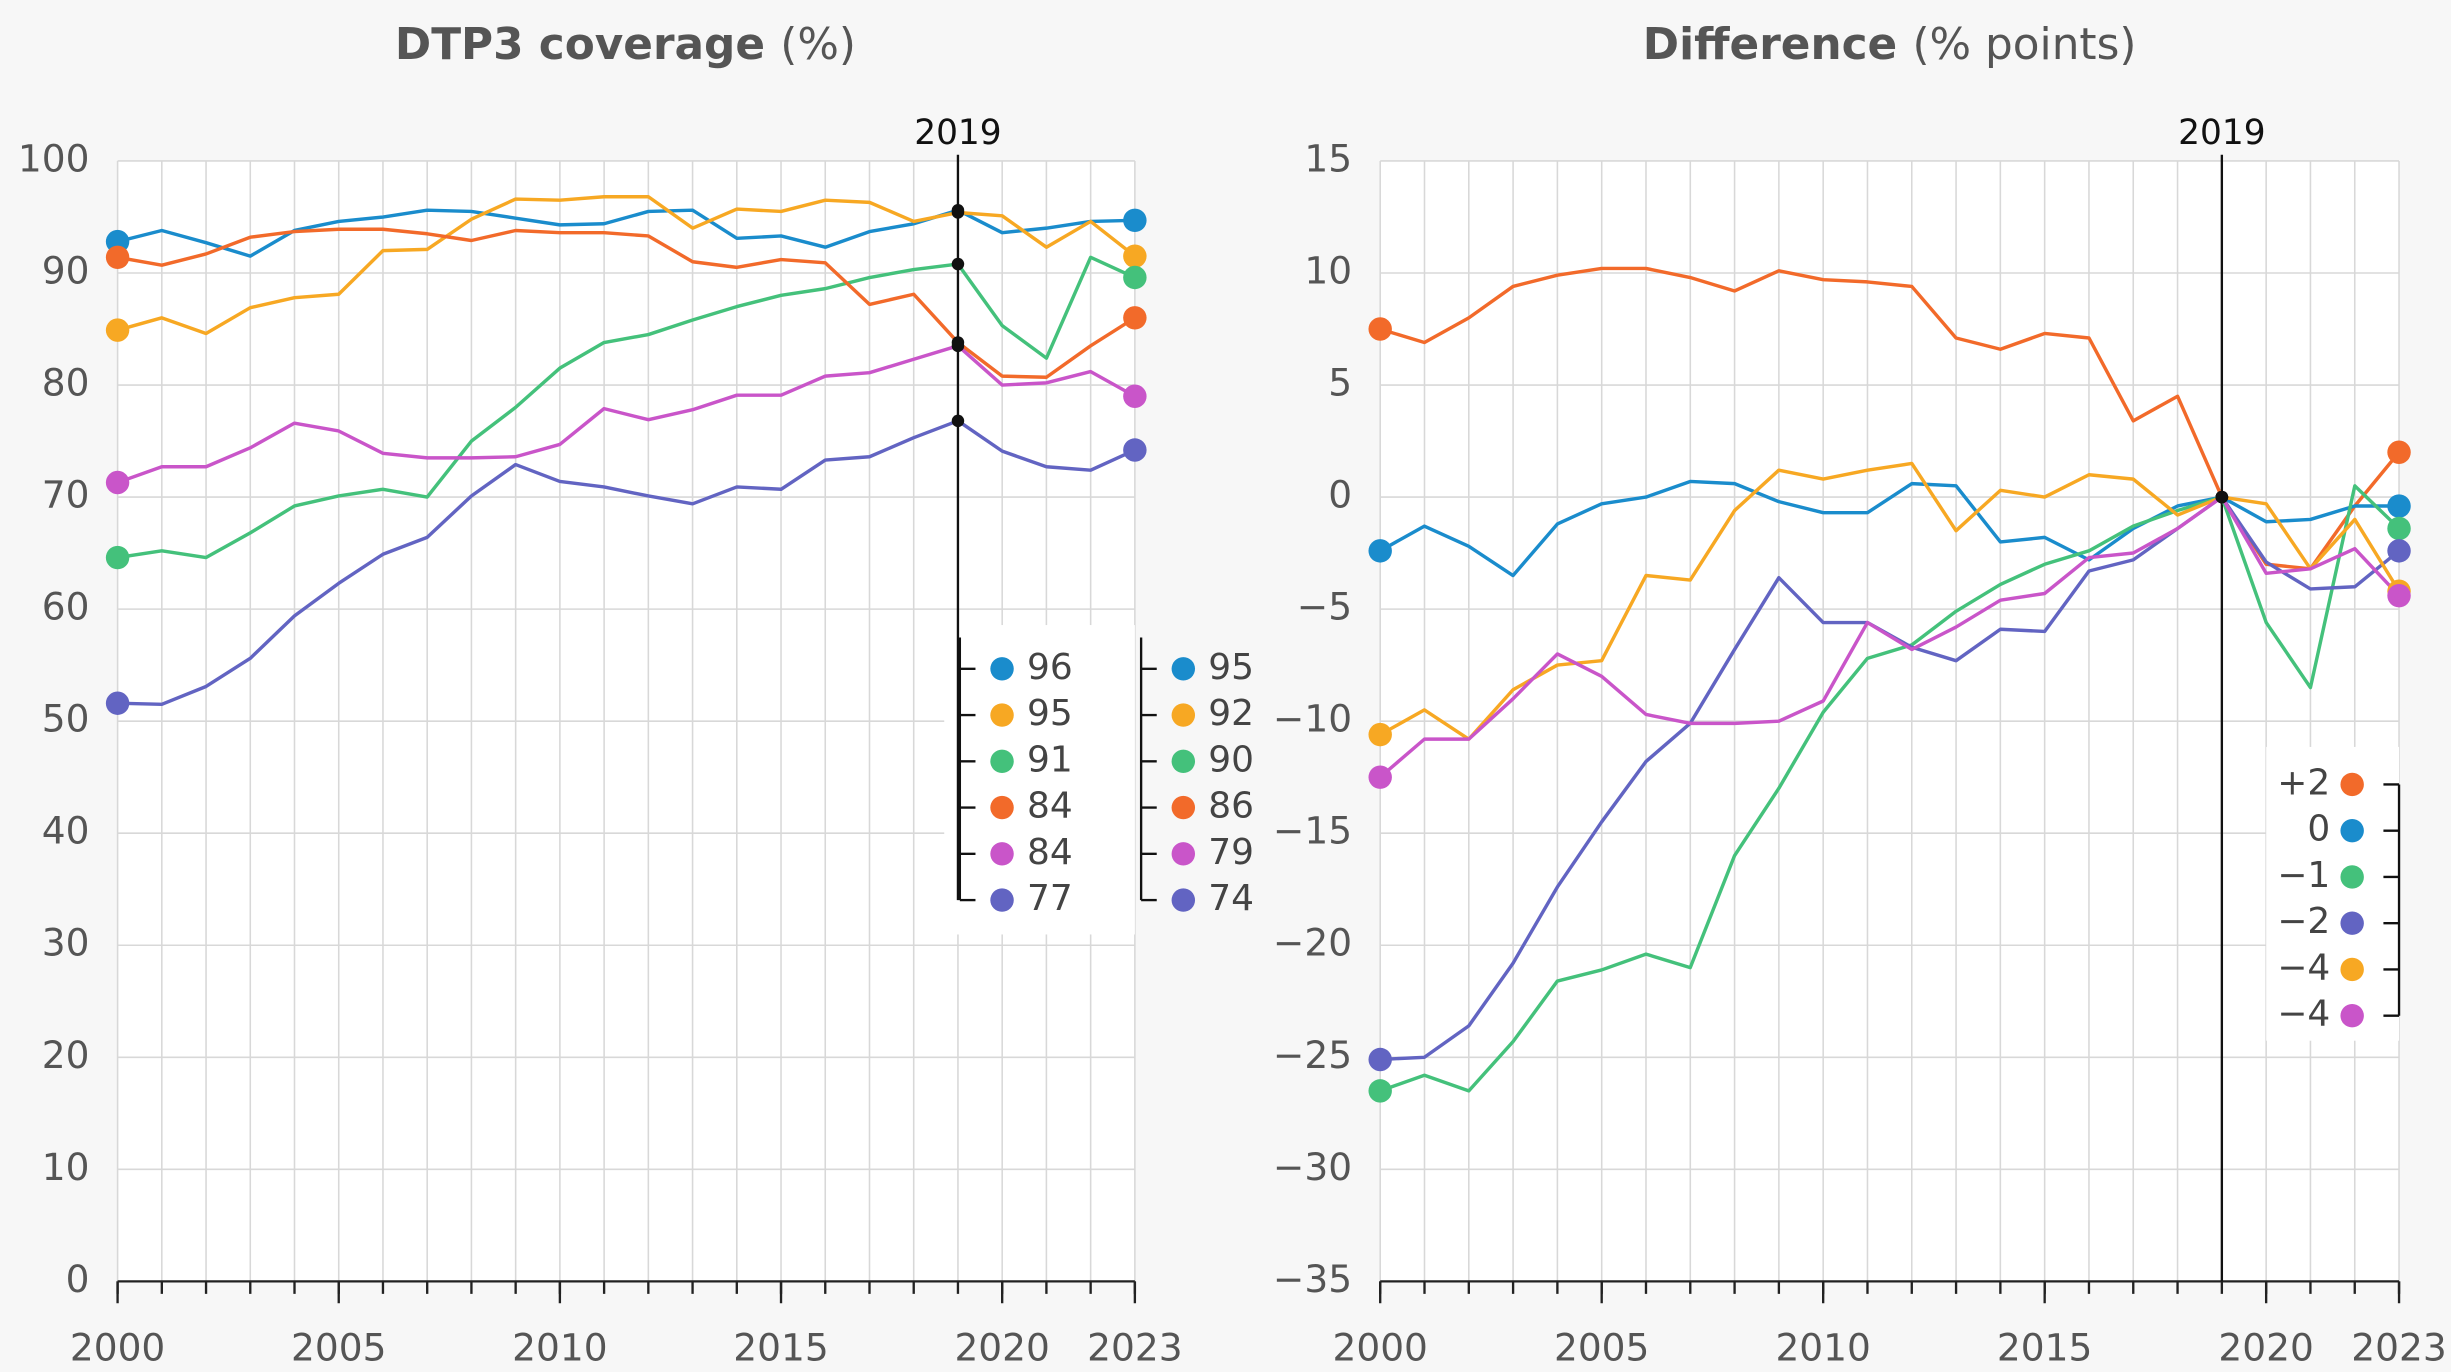 The width and height of the screenshot is (2451, 1372). I want to click on y-tick-label: −25, so click(1312, 1055).